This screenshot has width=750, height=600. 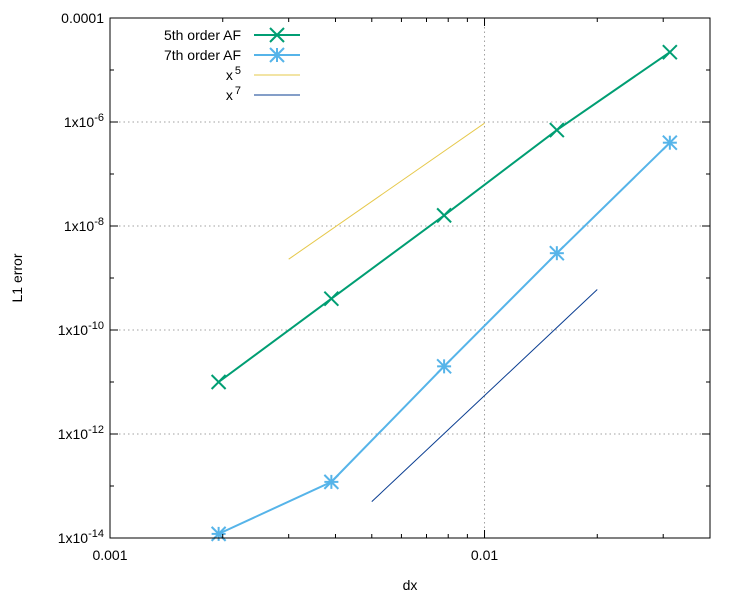 I want to click on legend-label: 7th order AF, so click(x=202, y=55).